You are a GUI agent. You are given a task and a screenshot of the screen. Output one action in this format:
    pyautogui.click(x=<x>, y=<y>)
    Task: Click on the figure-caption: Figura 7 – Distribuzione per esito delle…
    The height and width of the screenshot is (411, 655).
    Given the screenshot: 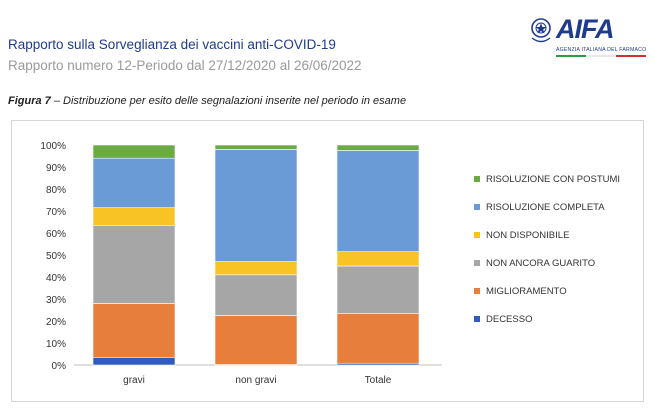 What is the action you would take?
    pyautogui.click(x=207, y=101)
    